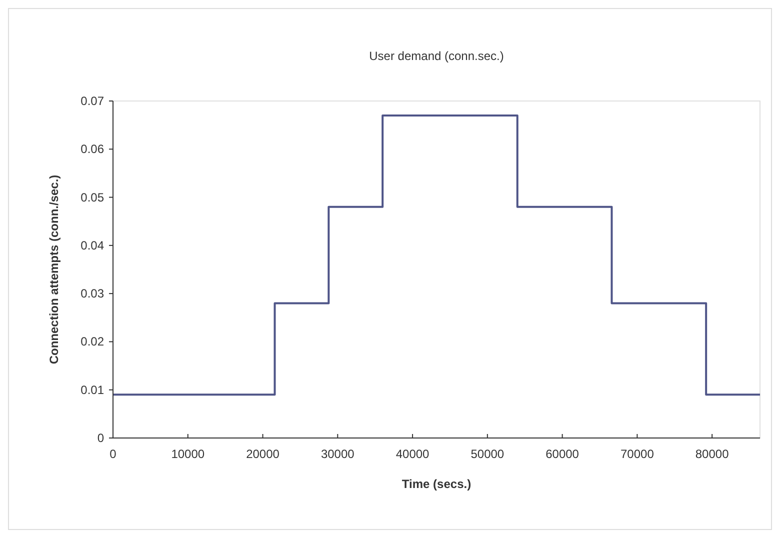  What do you see at coordinates (563, 454) in the screenshot?
I see `x-tick-label: 60000` at bounding box center [563, 454].